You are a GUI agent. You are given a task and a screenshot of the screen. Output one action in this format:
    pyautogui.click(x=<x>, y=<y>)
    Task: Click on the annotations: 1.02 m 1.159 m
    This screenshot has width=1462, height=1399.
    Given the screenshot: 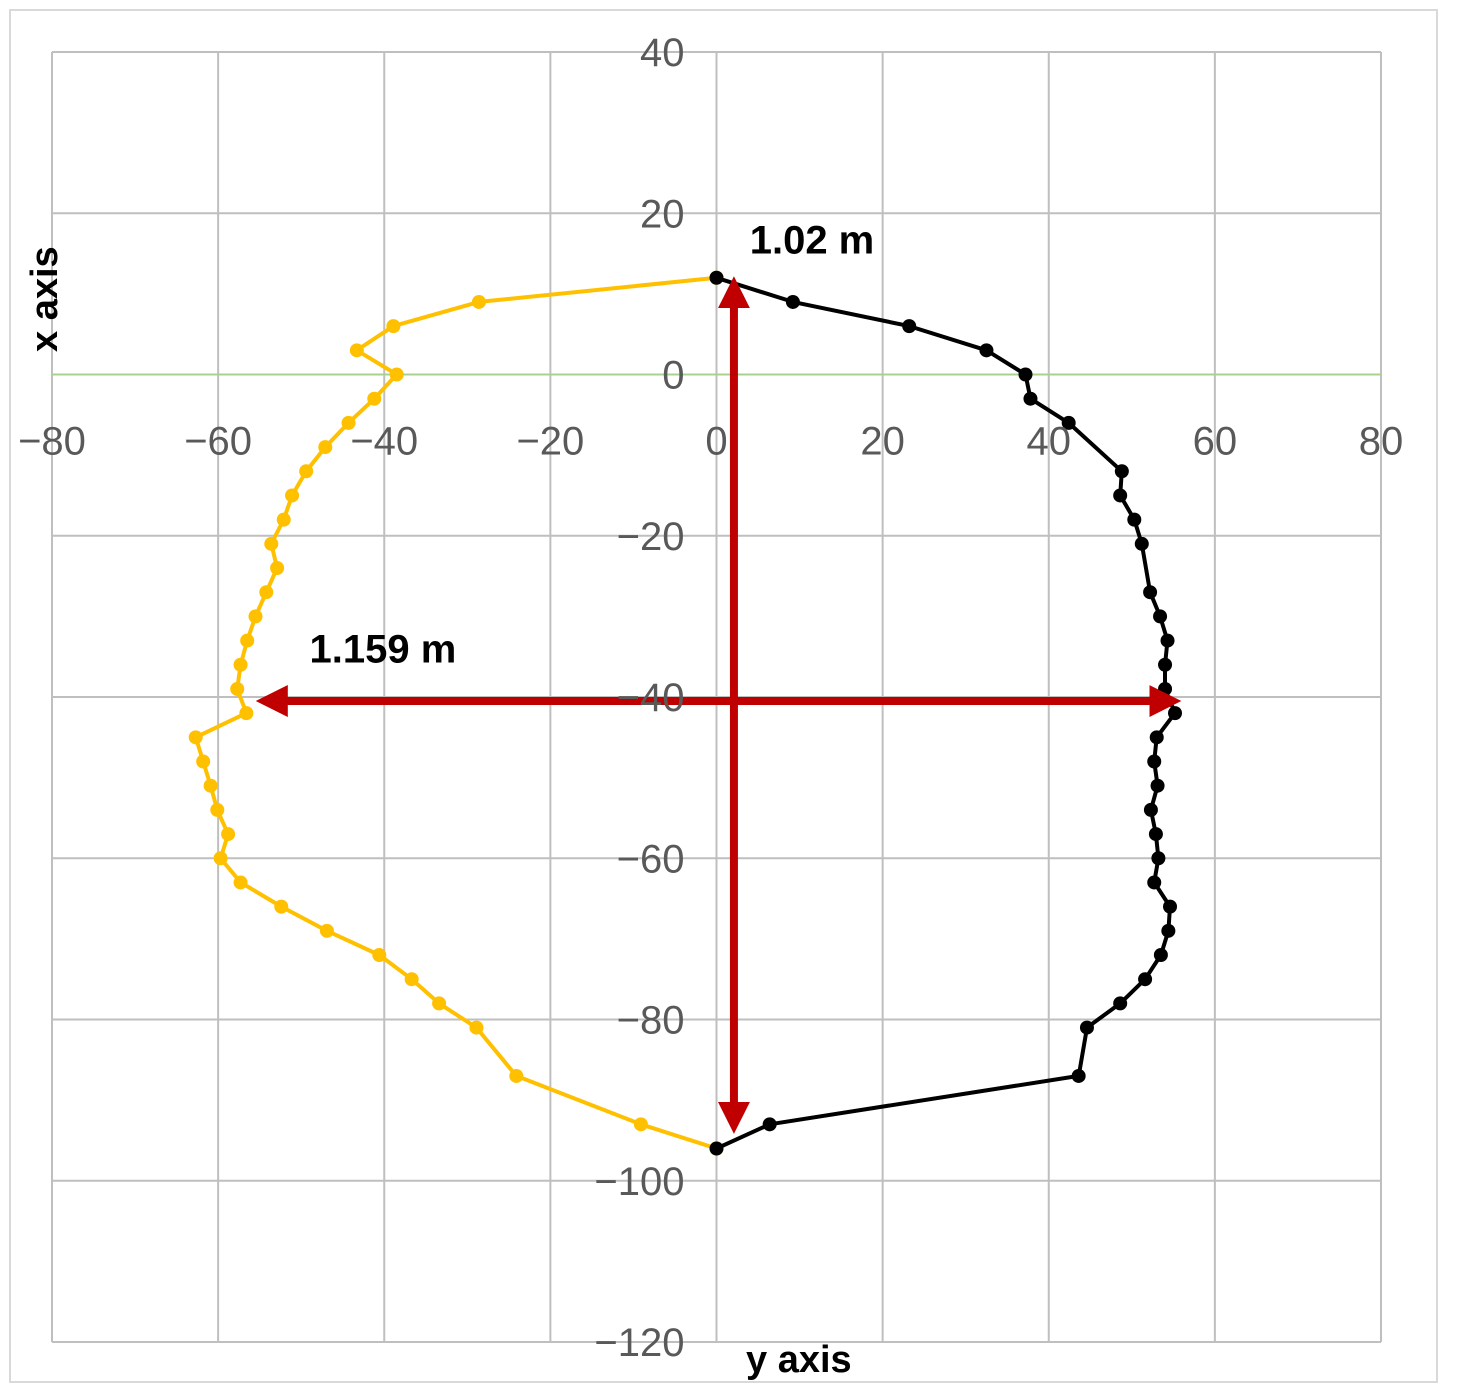 What is the action you would take?
    pyautogui.click(x=591, y=445)
    